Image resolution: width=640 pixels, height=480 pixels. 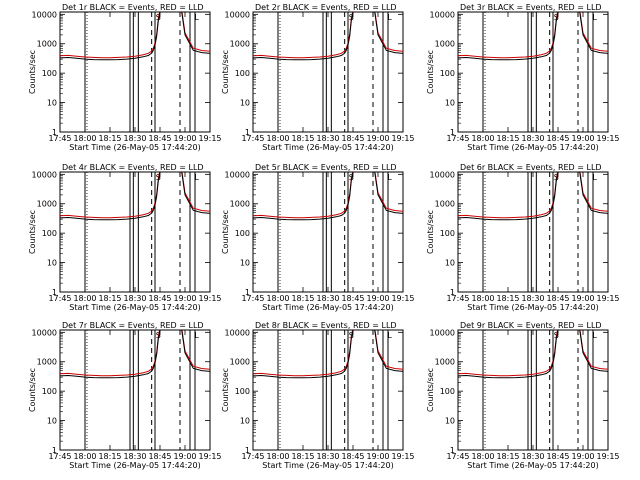 I want to click on panel-1-marker-l: L, so click(x=196, y=17).